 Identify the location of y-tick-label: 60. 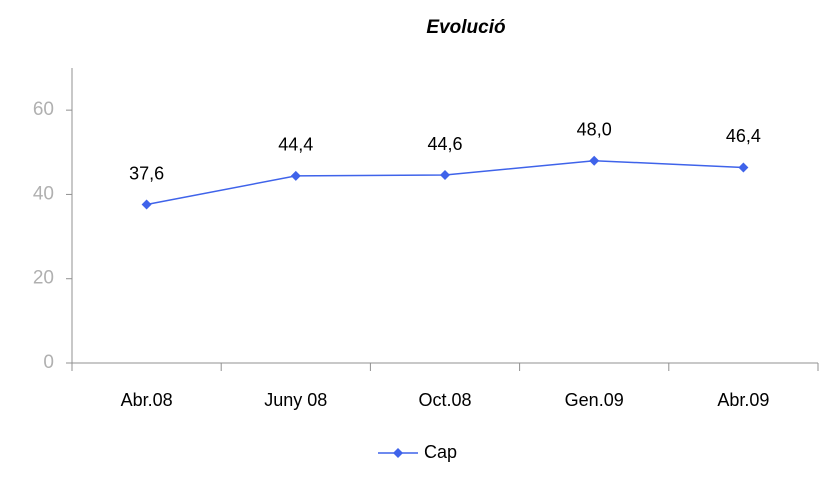
(43, 109).